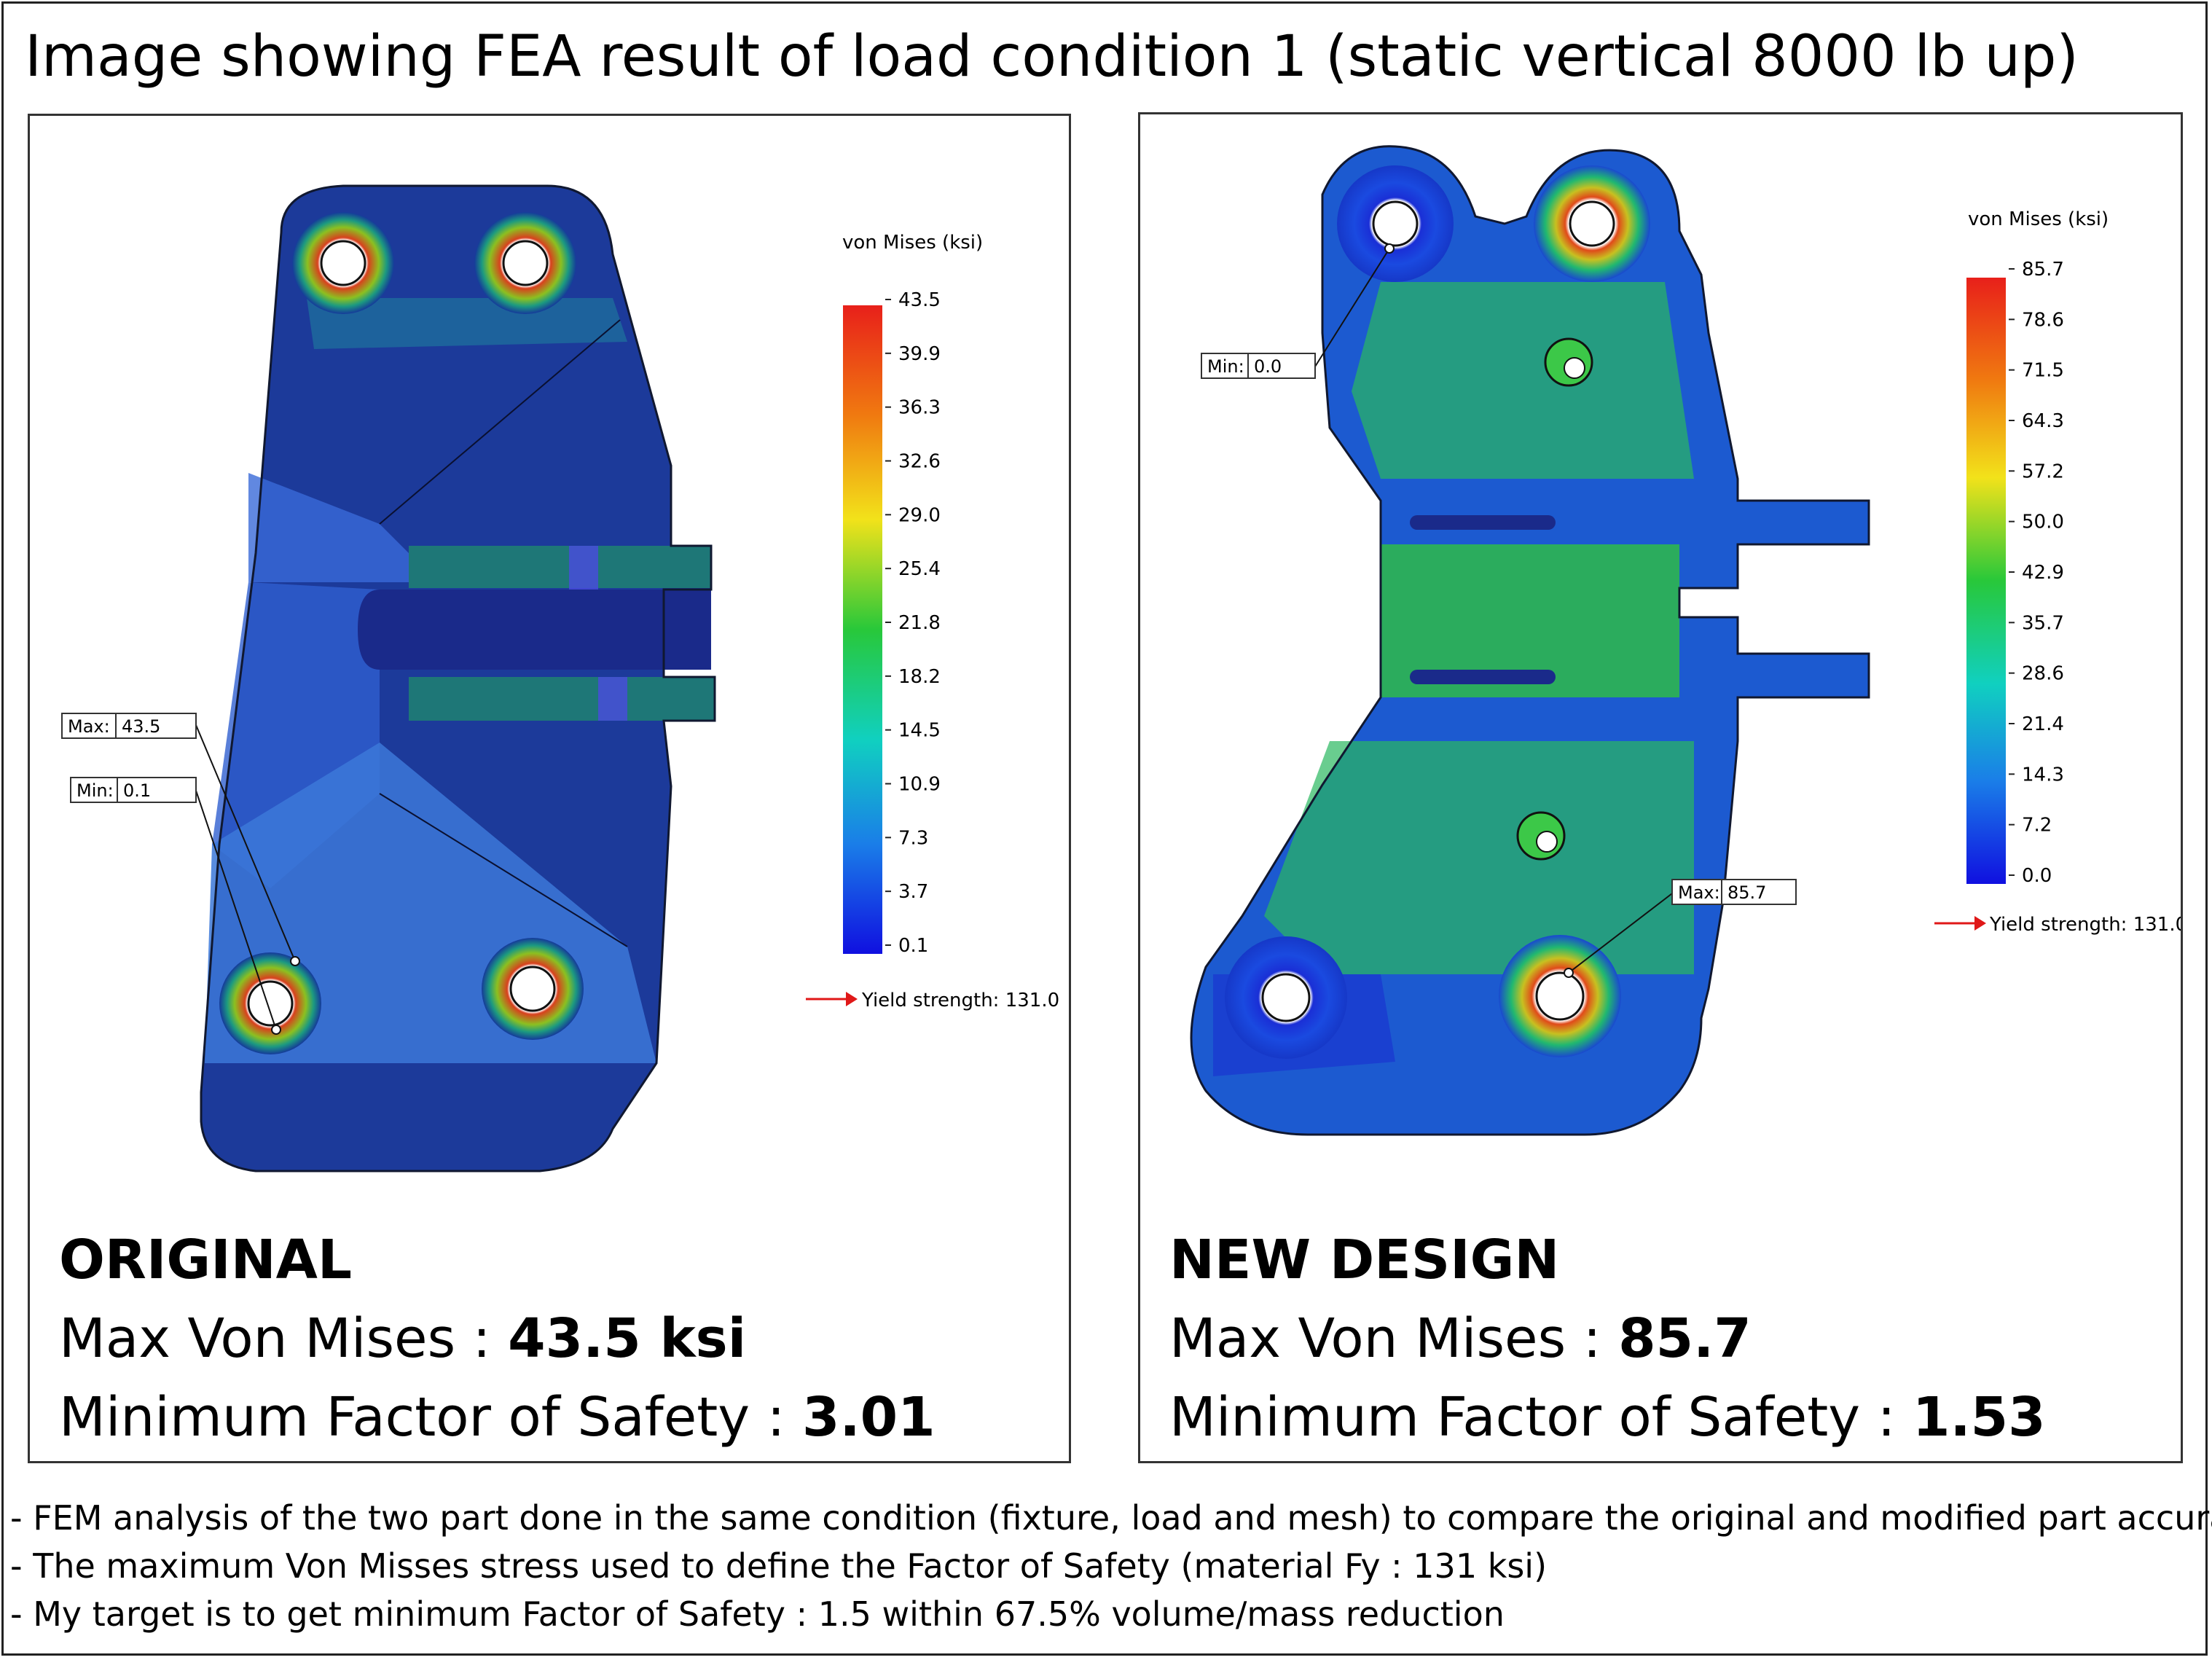 The image size is (2212, 1660). I want to click on new-design-min-probe: Min: 0.0, so click(1258, 366).